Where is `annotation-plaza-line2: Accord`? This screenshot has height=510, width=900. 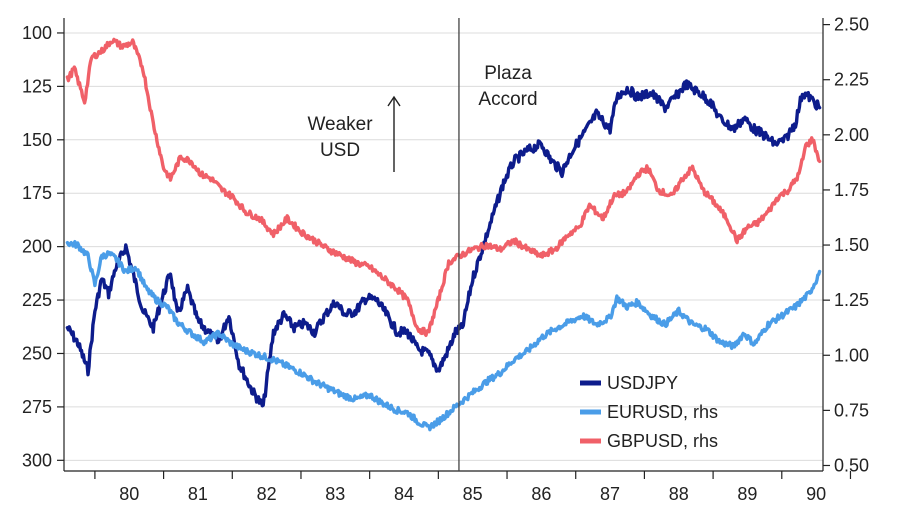
annotation-plaza-line2: Accord is located at coordinates (507, 99).